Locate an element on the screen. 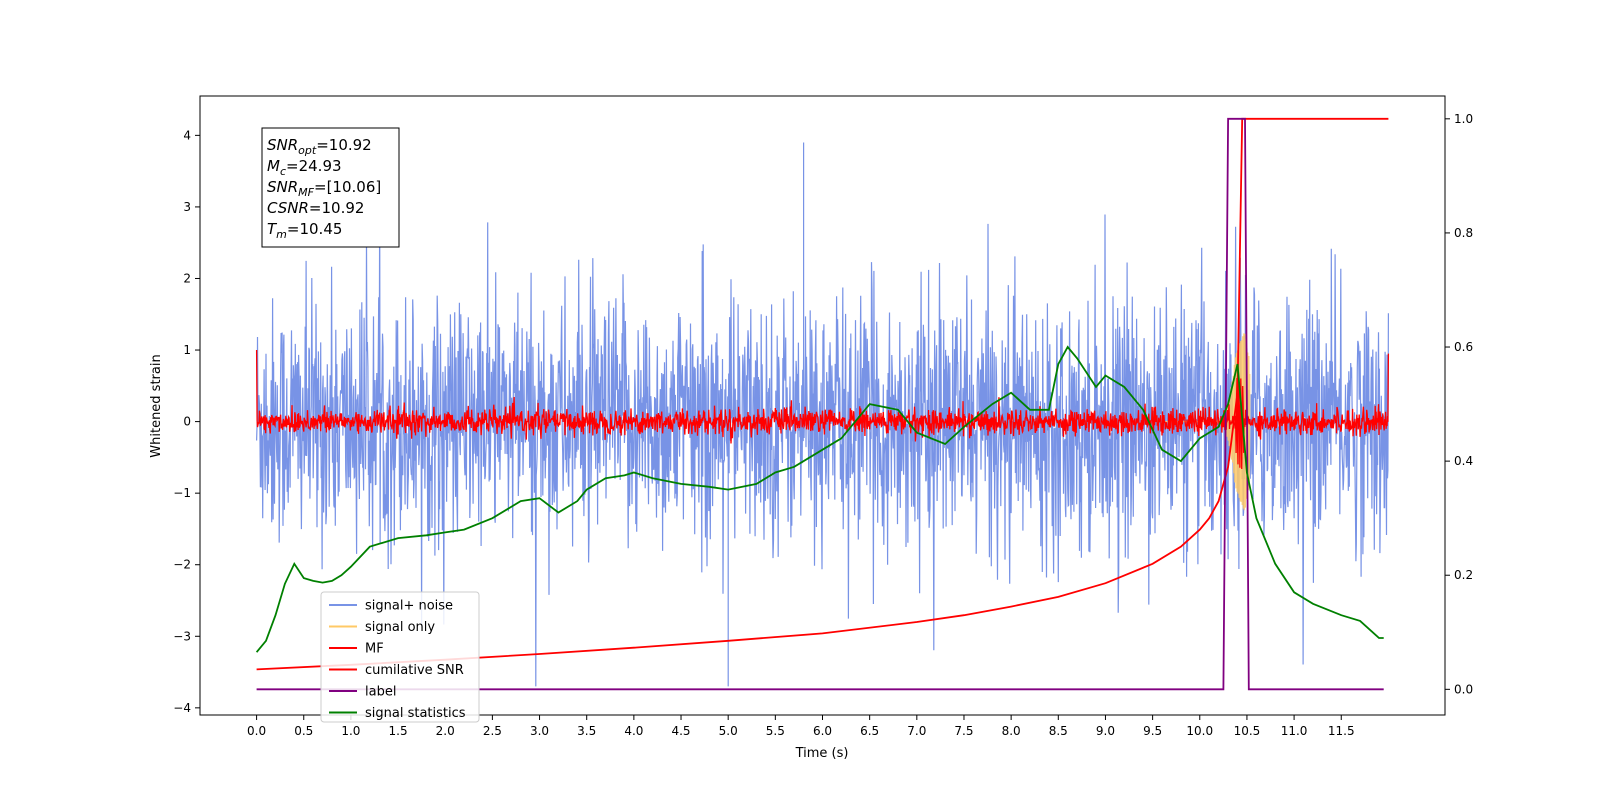 The image size is (1600, 804). y-left-tick-label: 0 is located at coordinates (187, 422).